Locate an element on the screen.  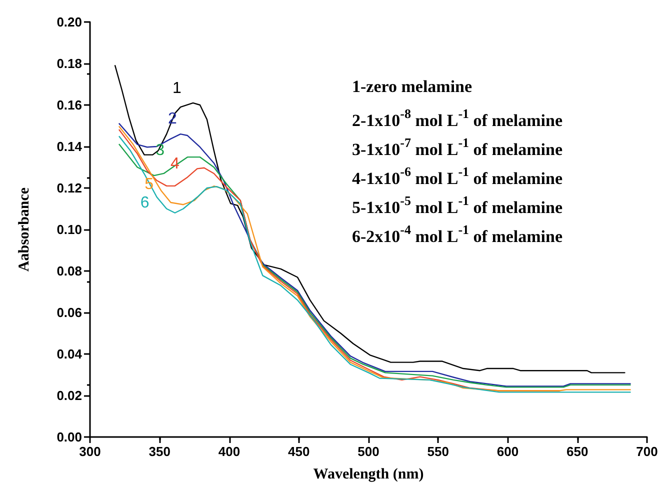
x-tick-label: 700 is located at coordinates (647, 451).